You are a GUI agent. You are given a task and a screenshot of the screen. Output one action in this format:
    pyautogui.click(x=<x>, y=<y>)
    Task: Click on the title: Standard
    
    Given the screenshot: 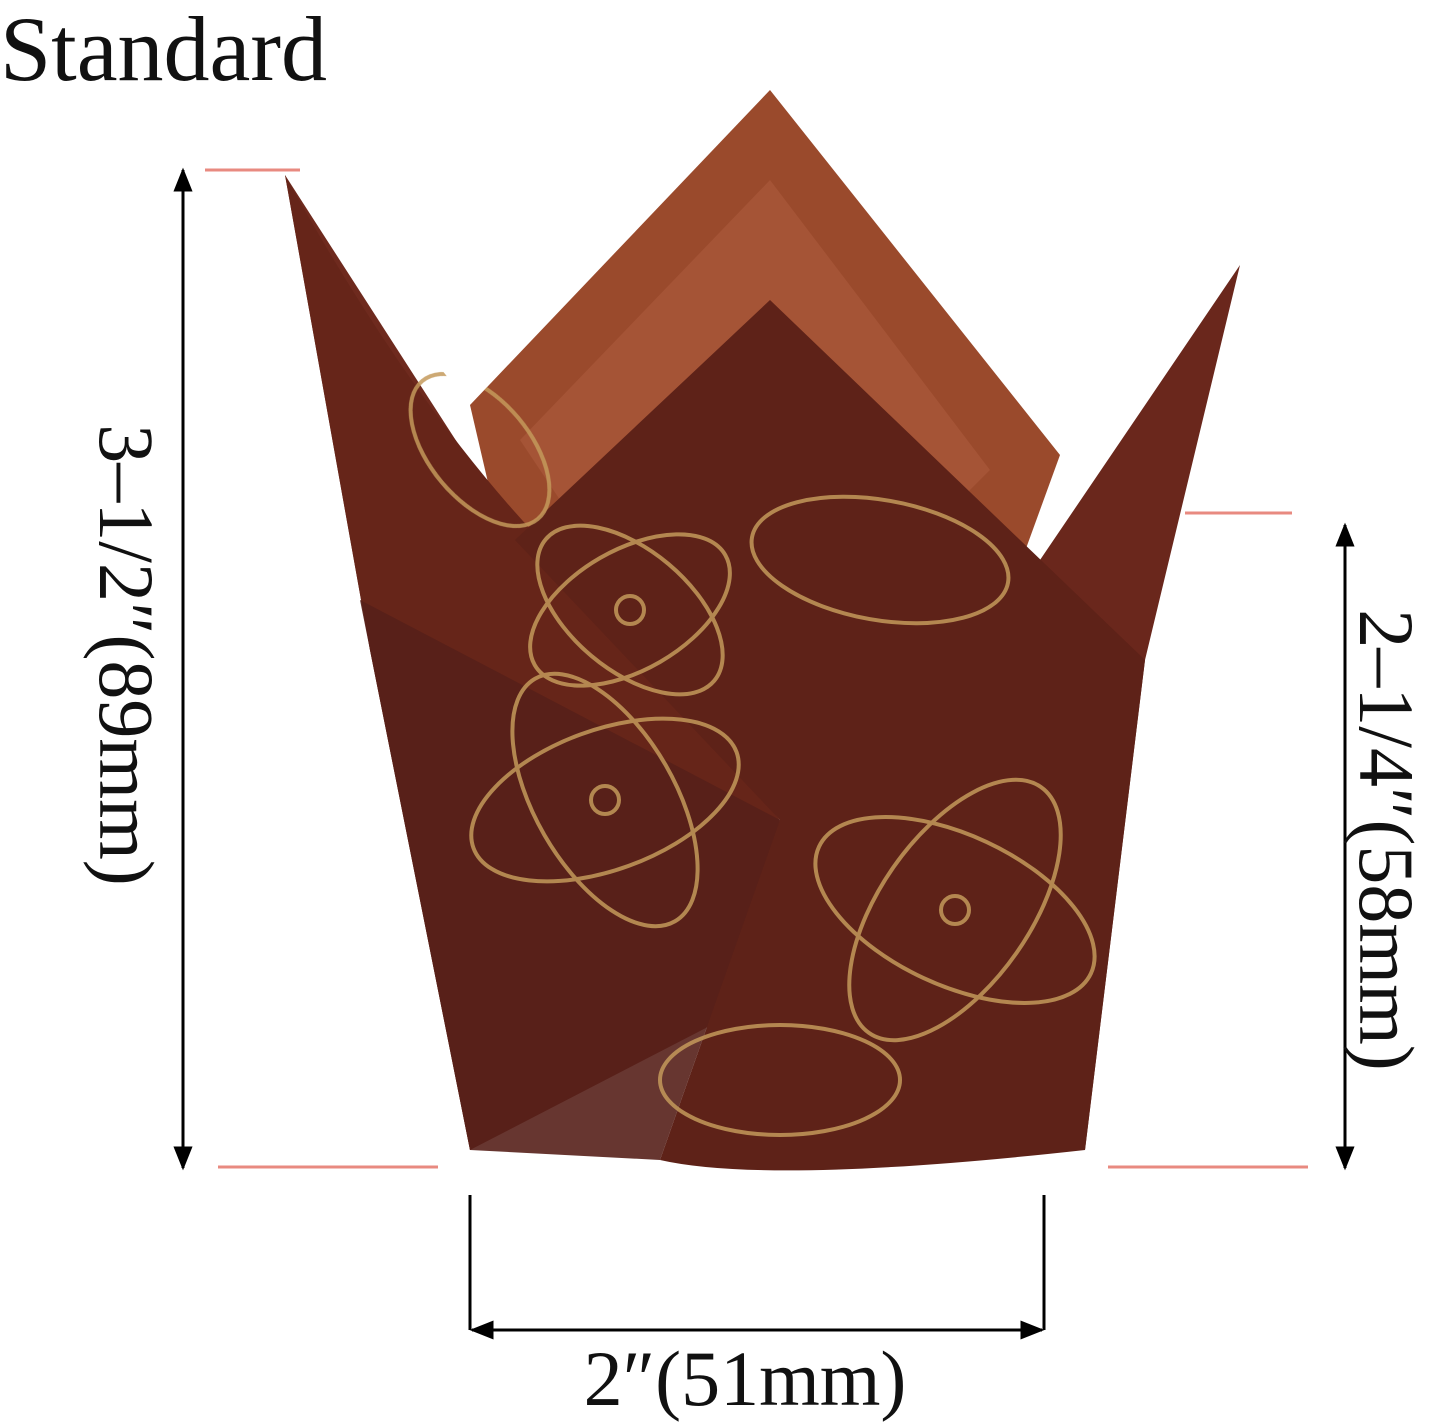 What is the action you would take?
    pyautogui.click(x=163, y=50)
    